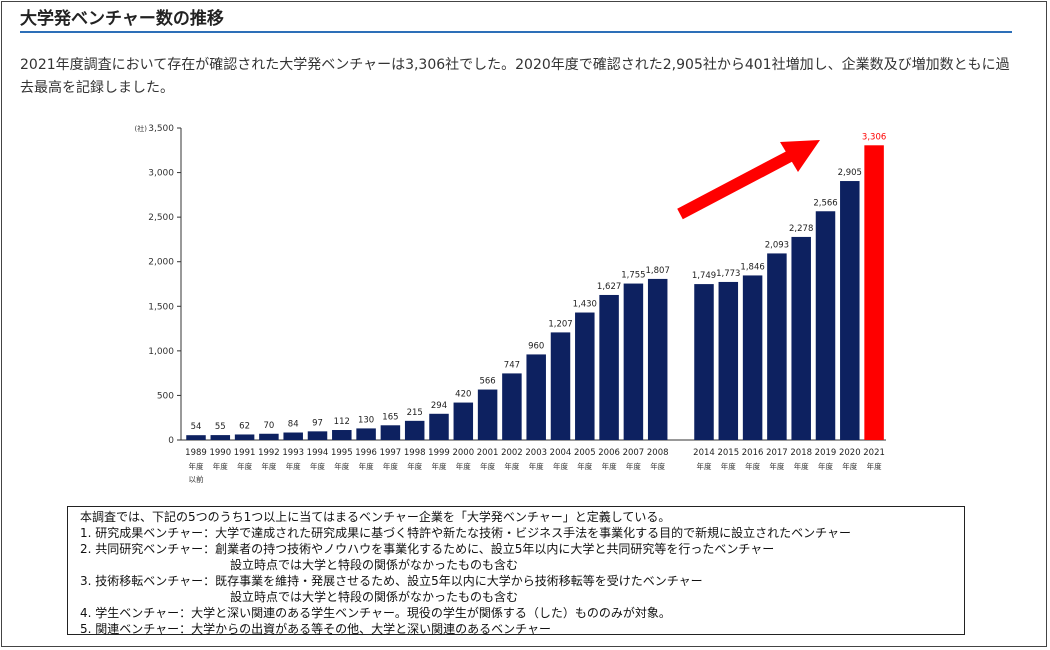 This screenshot has height=650, width=1050. What do you see at coordinates (752, 357) in the screenshot?
I see `bar-2016` at bounding box center [752, 357].